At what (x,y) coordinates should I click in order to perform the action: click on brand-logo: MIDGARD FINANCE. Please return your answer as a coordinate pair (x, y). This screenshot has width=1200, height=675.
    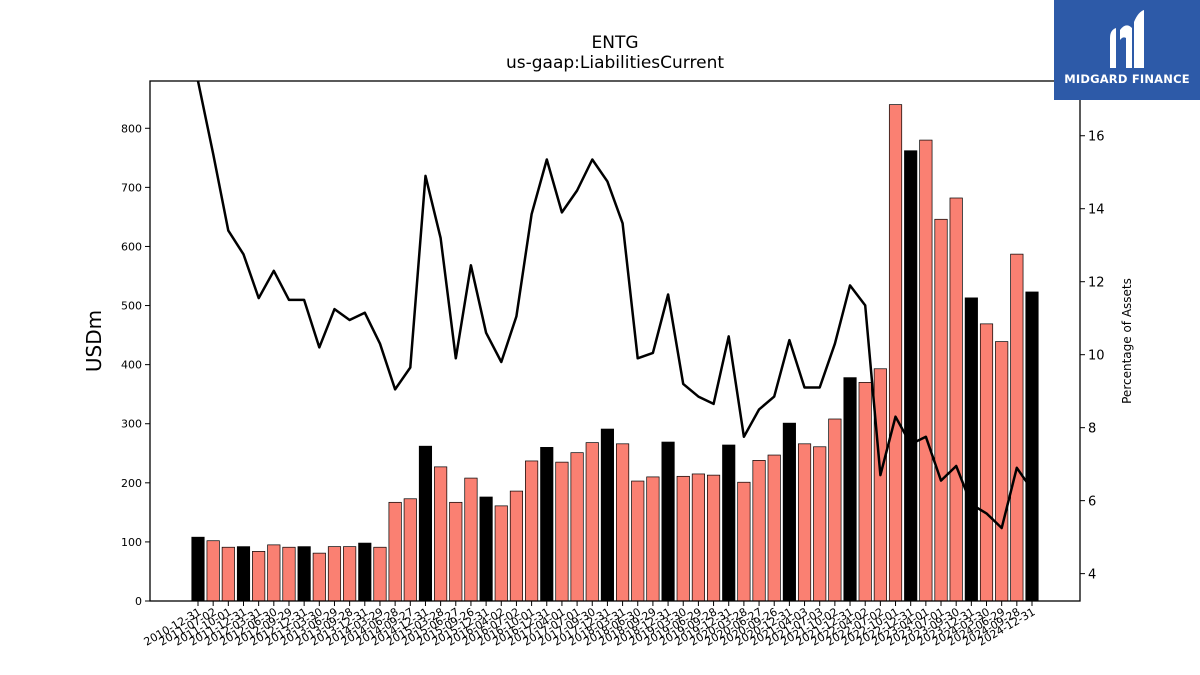
    Looking at the image, I should click on (1127, 50).